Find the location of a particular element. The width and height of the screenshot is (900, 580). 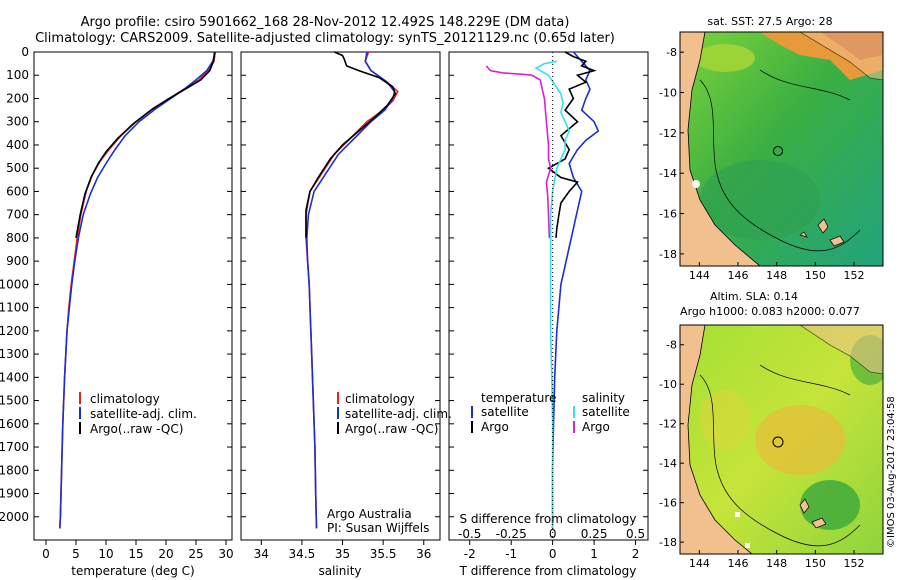

map-y-tick-label: -16 is located at coordinates (668, 503).